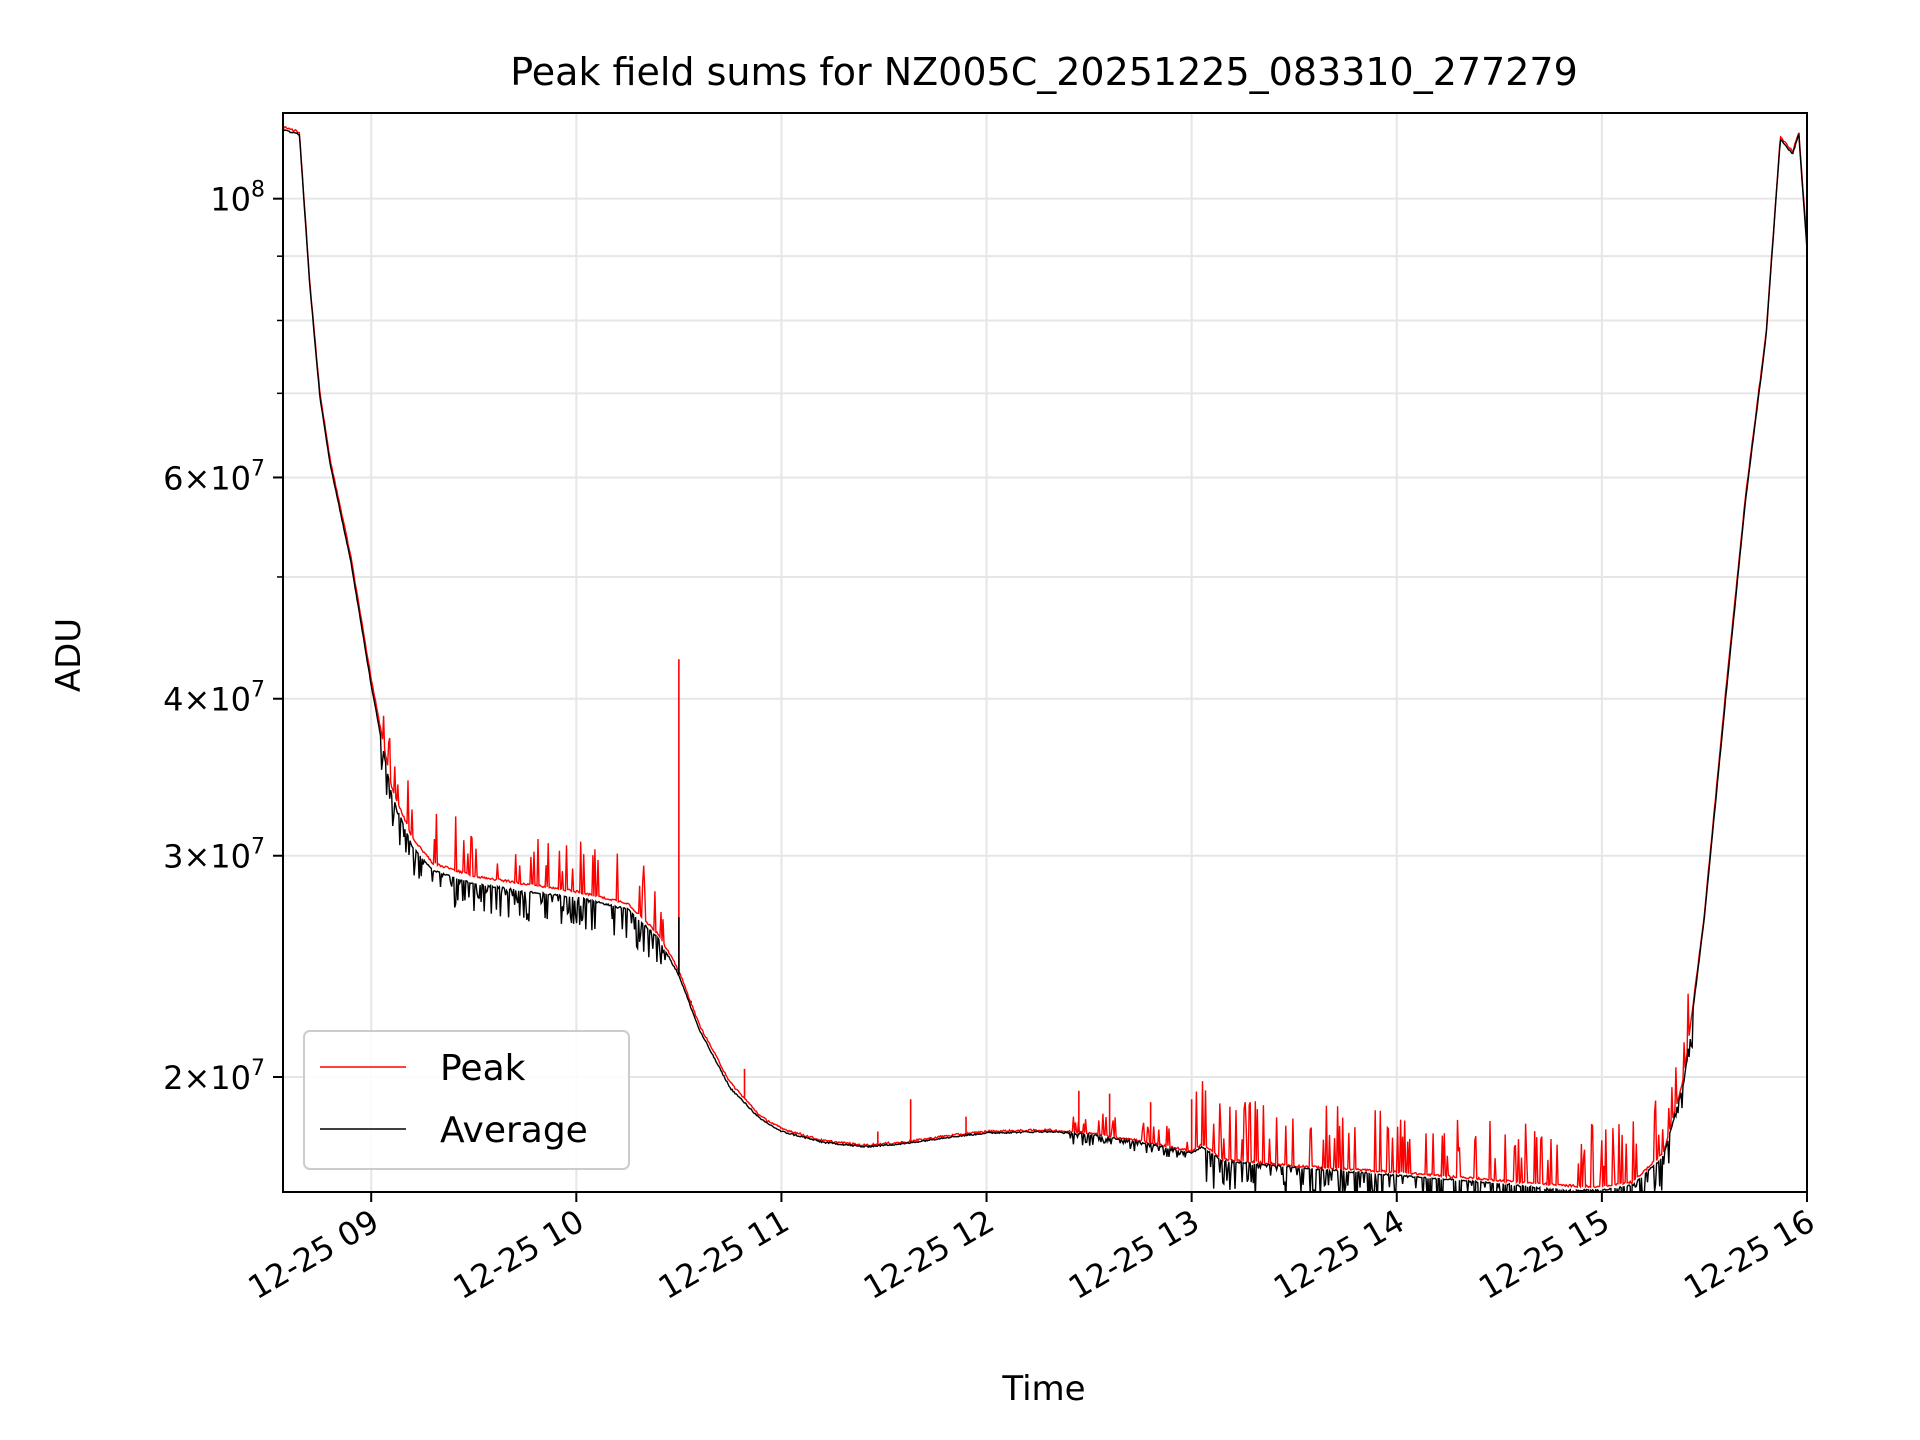  Describe the element at coordinates (214, 698) in the screenshot. I see `y-tick-label: 4×107` at that location.